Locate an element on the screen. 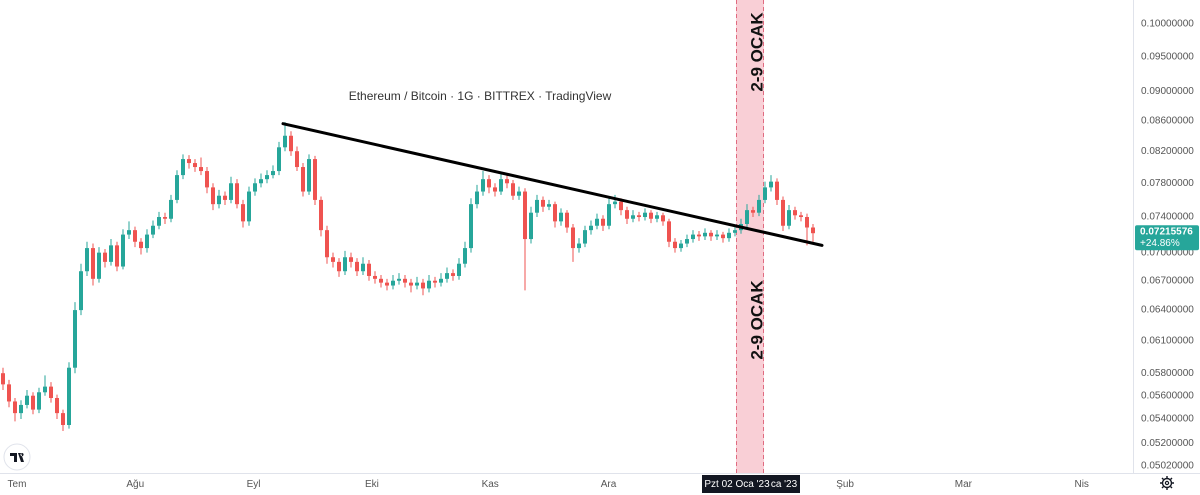  x-tick-label: Şub is located at coordinates (845, 484).